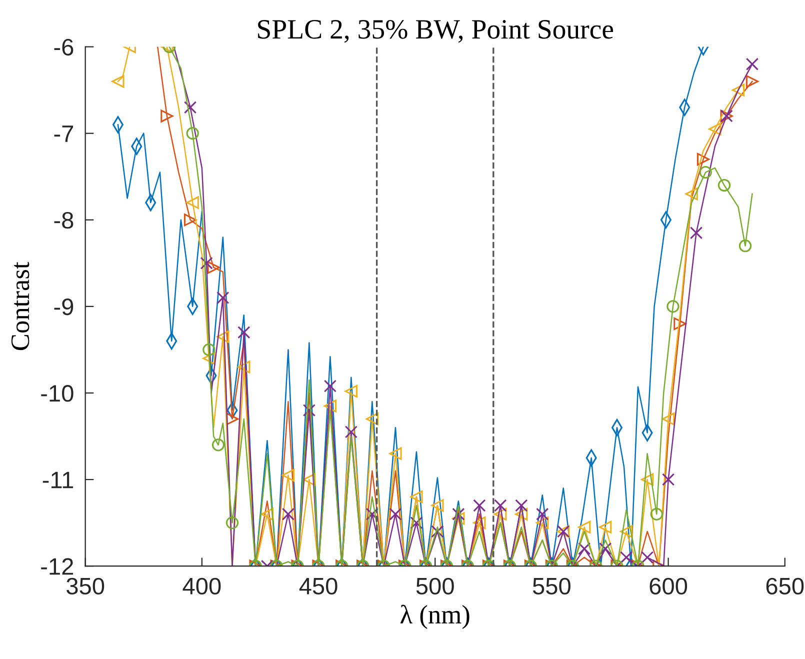 The width and height of the screenshot is (805, 659). Describe the element at coordinates (64, 47) in the screenshot. I see `y-tick-label: -6` at that location.